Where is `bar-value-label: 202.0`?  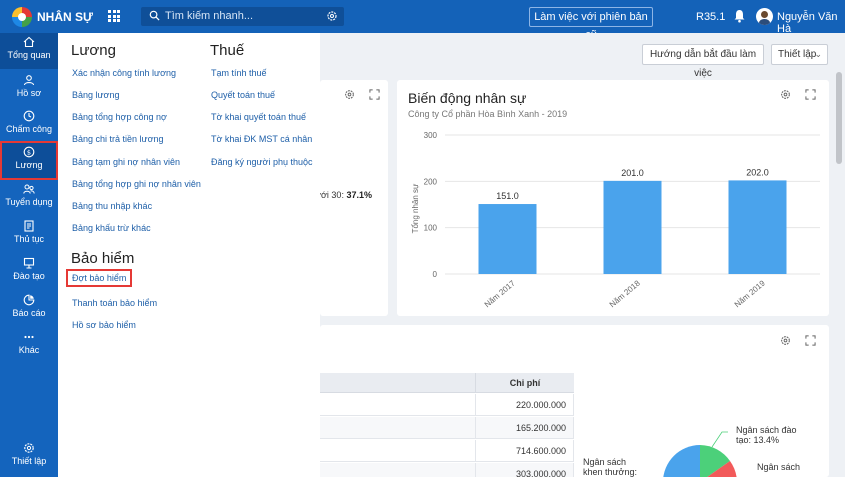
bar-value-label: 202.0 is located at coordinates (757, 172).